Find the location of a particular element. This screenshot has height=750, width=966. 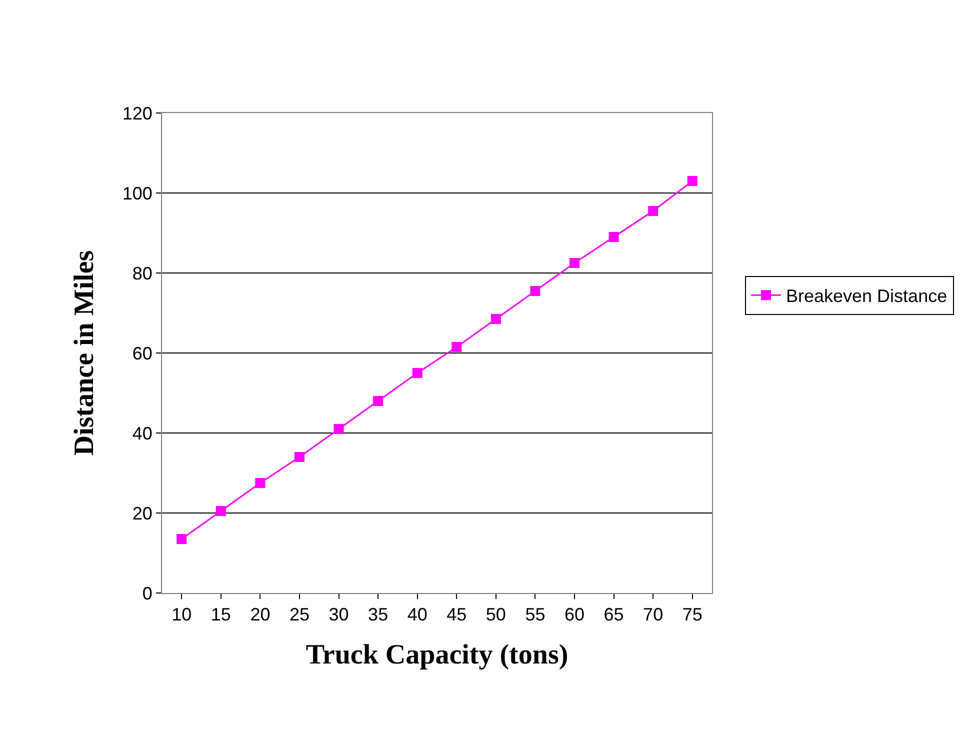

x-tick-label: 45 is located at coordinates (456, 614).